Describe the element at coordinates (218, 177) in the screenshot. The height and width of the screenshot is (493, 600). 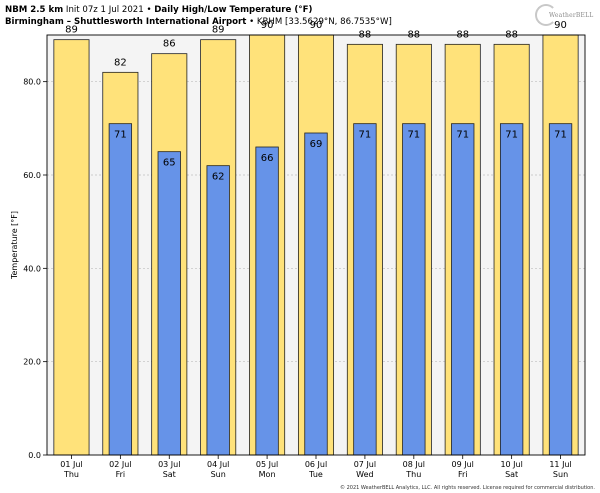
I see `low-temp-label: 62` at that location.